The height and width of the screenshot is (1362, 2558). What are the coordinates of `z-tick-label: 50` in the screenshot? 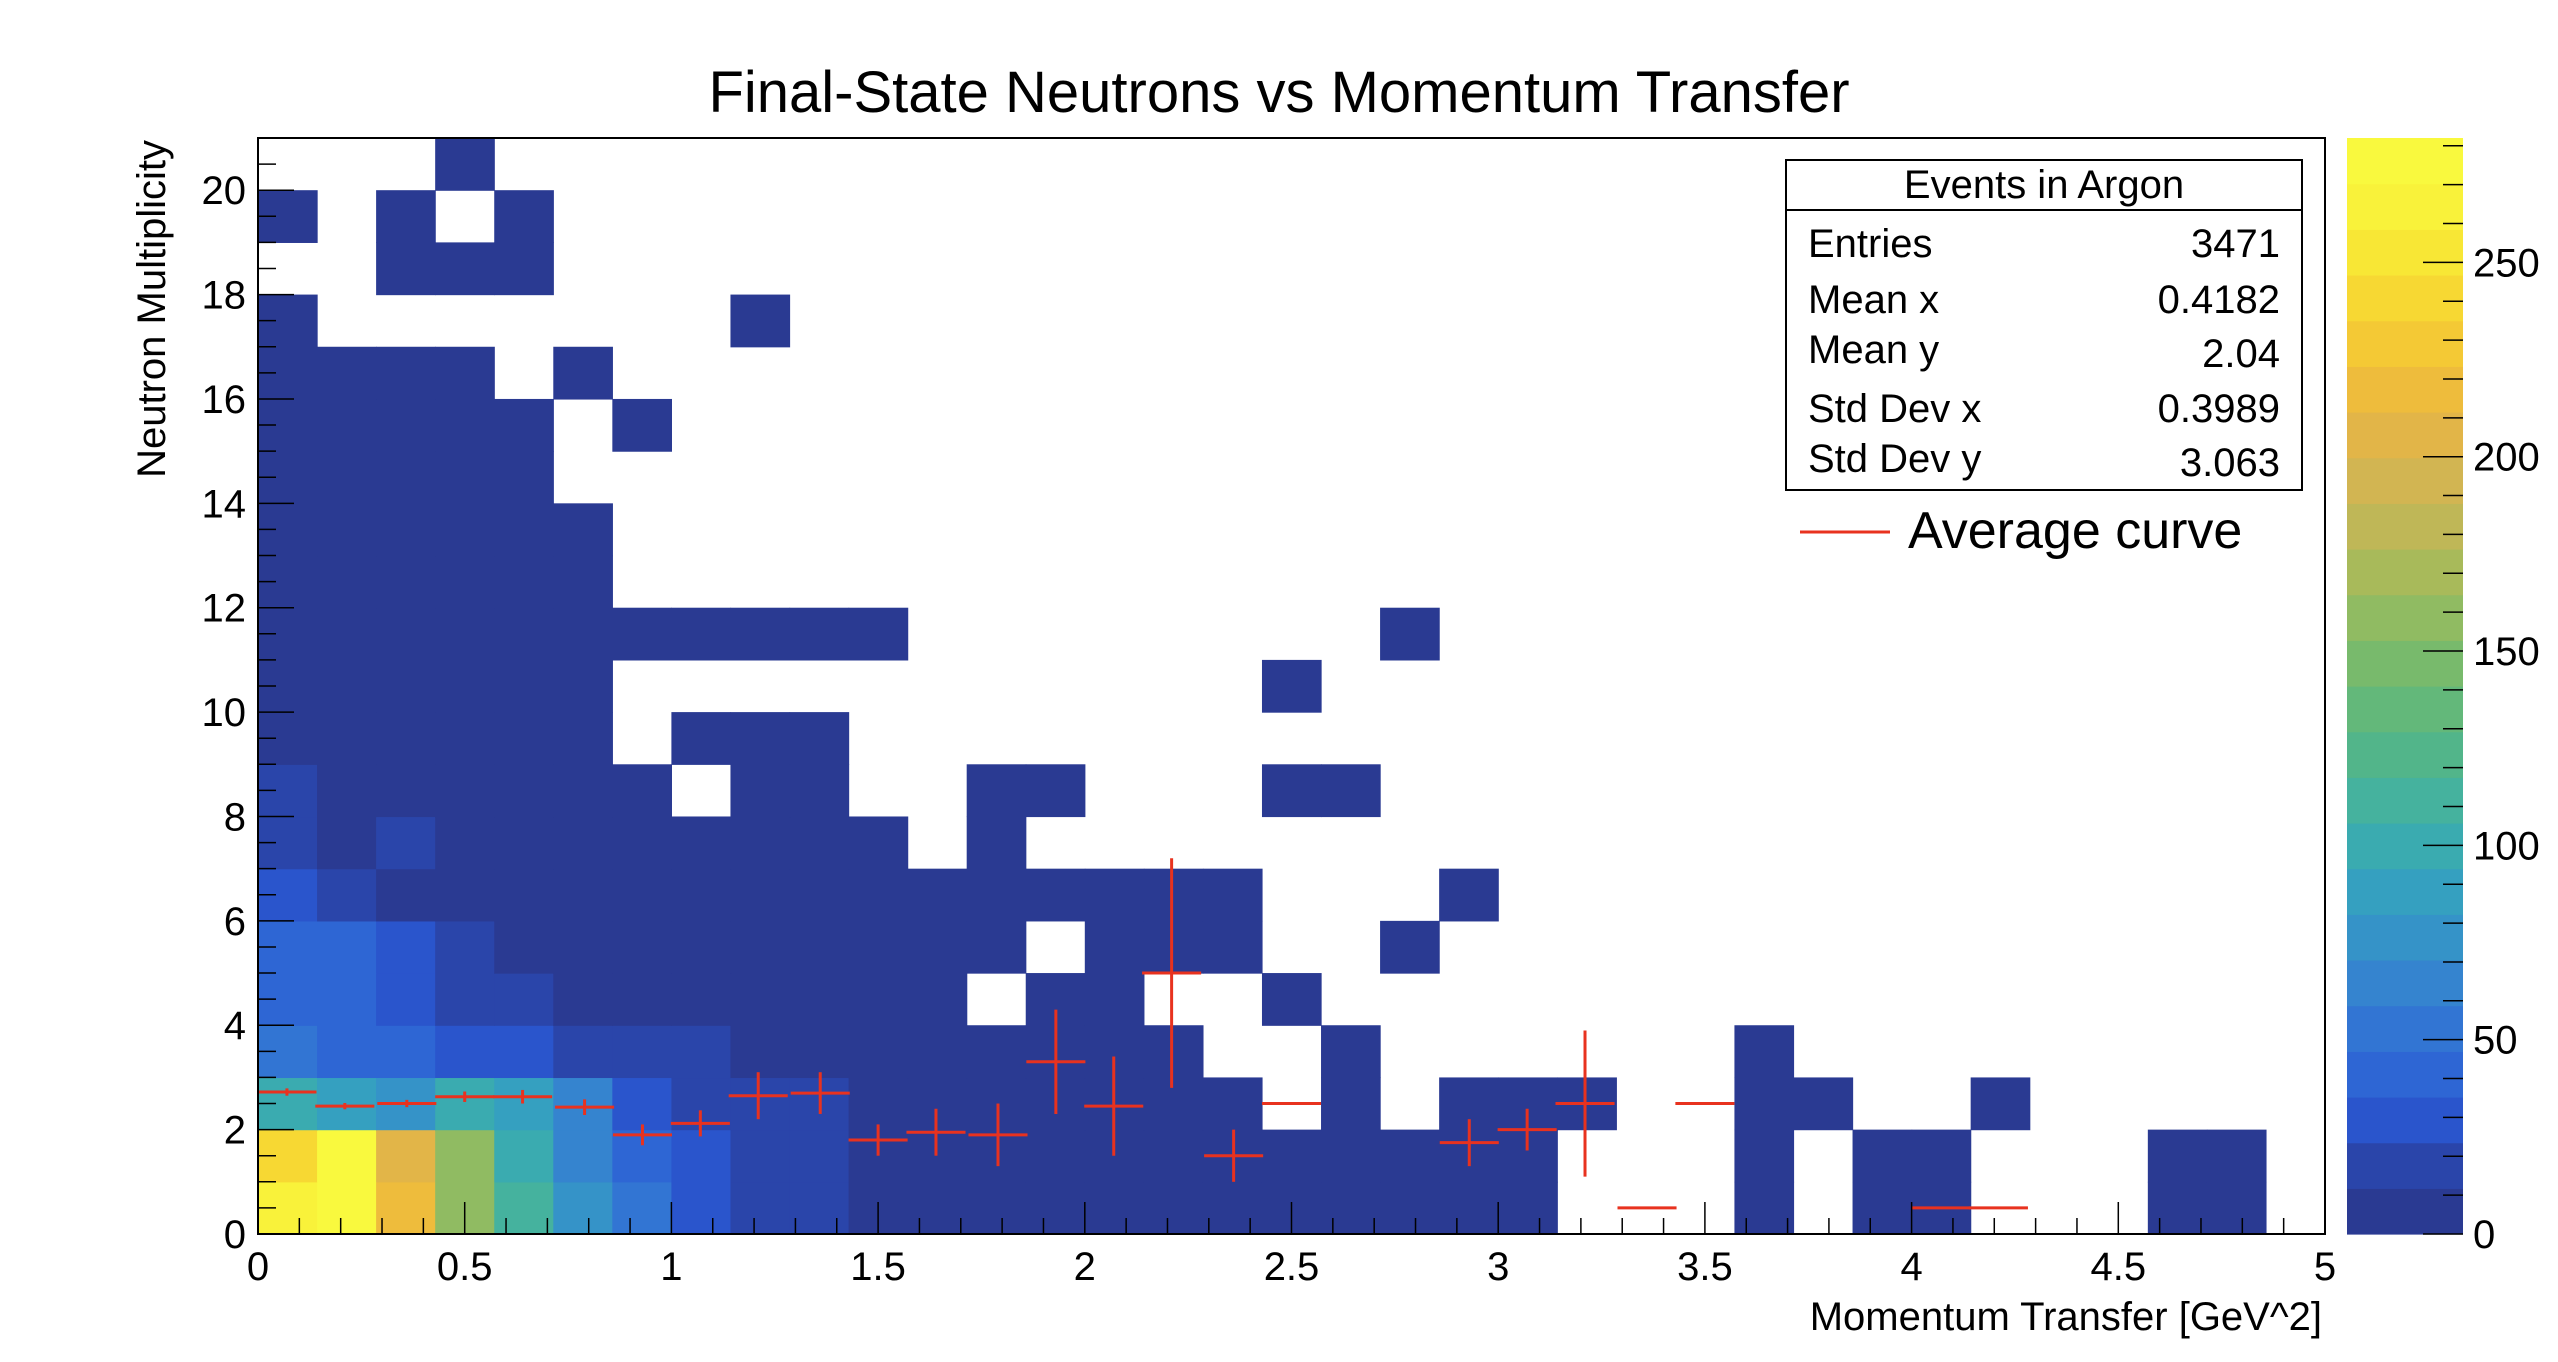 It's located at (2495, 1041).